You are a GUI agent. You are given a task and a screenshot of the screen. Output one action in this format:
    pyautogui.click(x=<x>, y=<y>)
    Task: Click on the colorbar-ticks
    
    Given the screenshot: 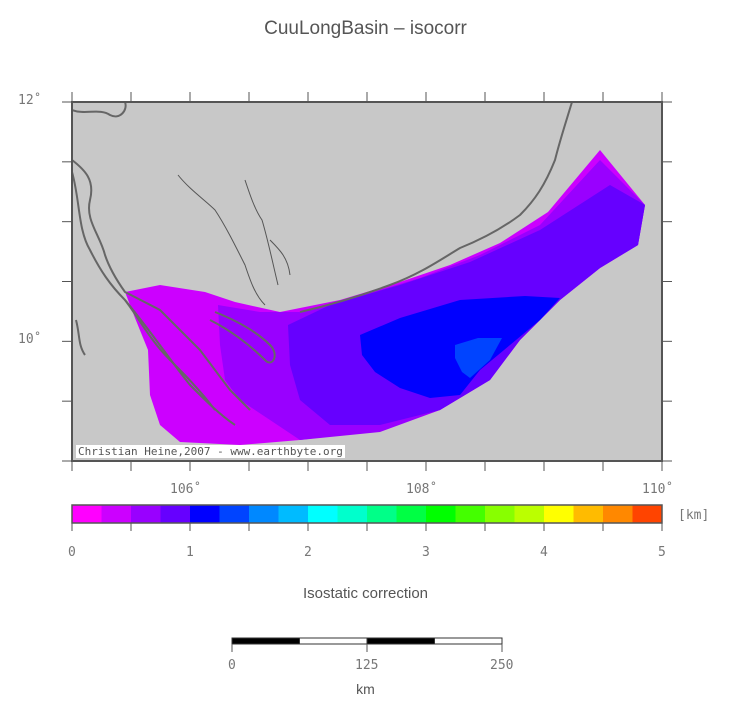 What is the action you would take?
    pyautogui.click(x=367, y=527)
    